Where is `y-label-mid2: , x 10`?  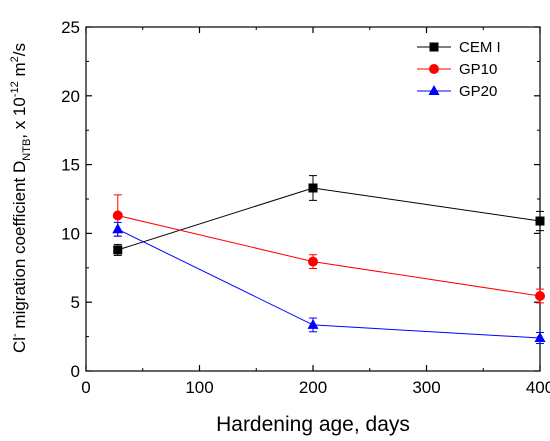
y-label-mid2: , x 10 is located at coordinates (19, 118).